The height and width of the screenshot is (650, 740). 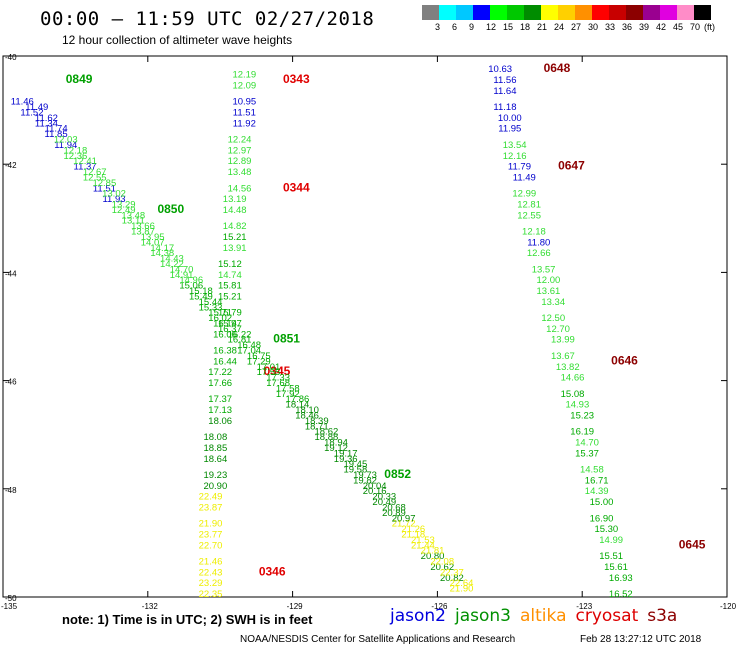 I want to click on lon-tick-label: -120, so click(x=728, y=606).